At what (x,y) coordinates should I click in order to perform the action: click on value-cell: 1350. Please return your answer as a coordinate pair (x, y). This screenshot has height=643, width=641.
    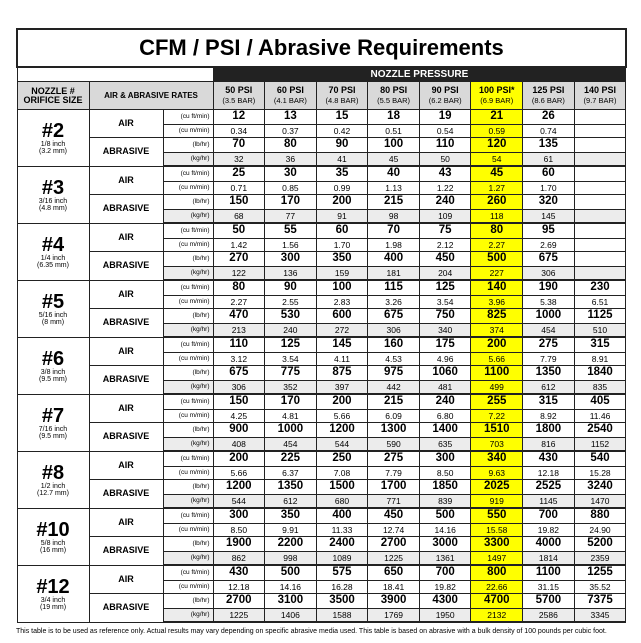
    Looking at the image, I should click on (290, 487).